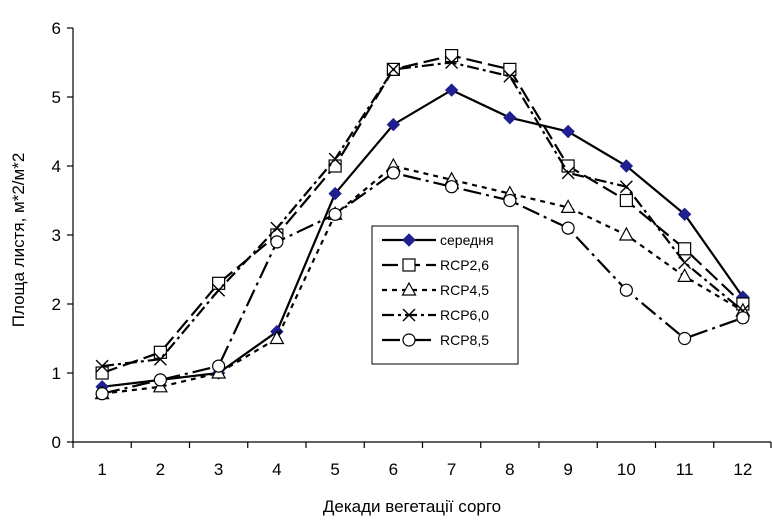 The image size is (772, 525). What do you see at coordinates (412, 506) in the screenshot?
I see `x-axis-title: Декади вегетації сорго` at bounding box center [412, 506].